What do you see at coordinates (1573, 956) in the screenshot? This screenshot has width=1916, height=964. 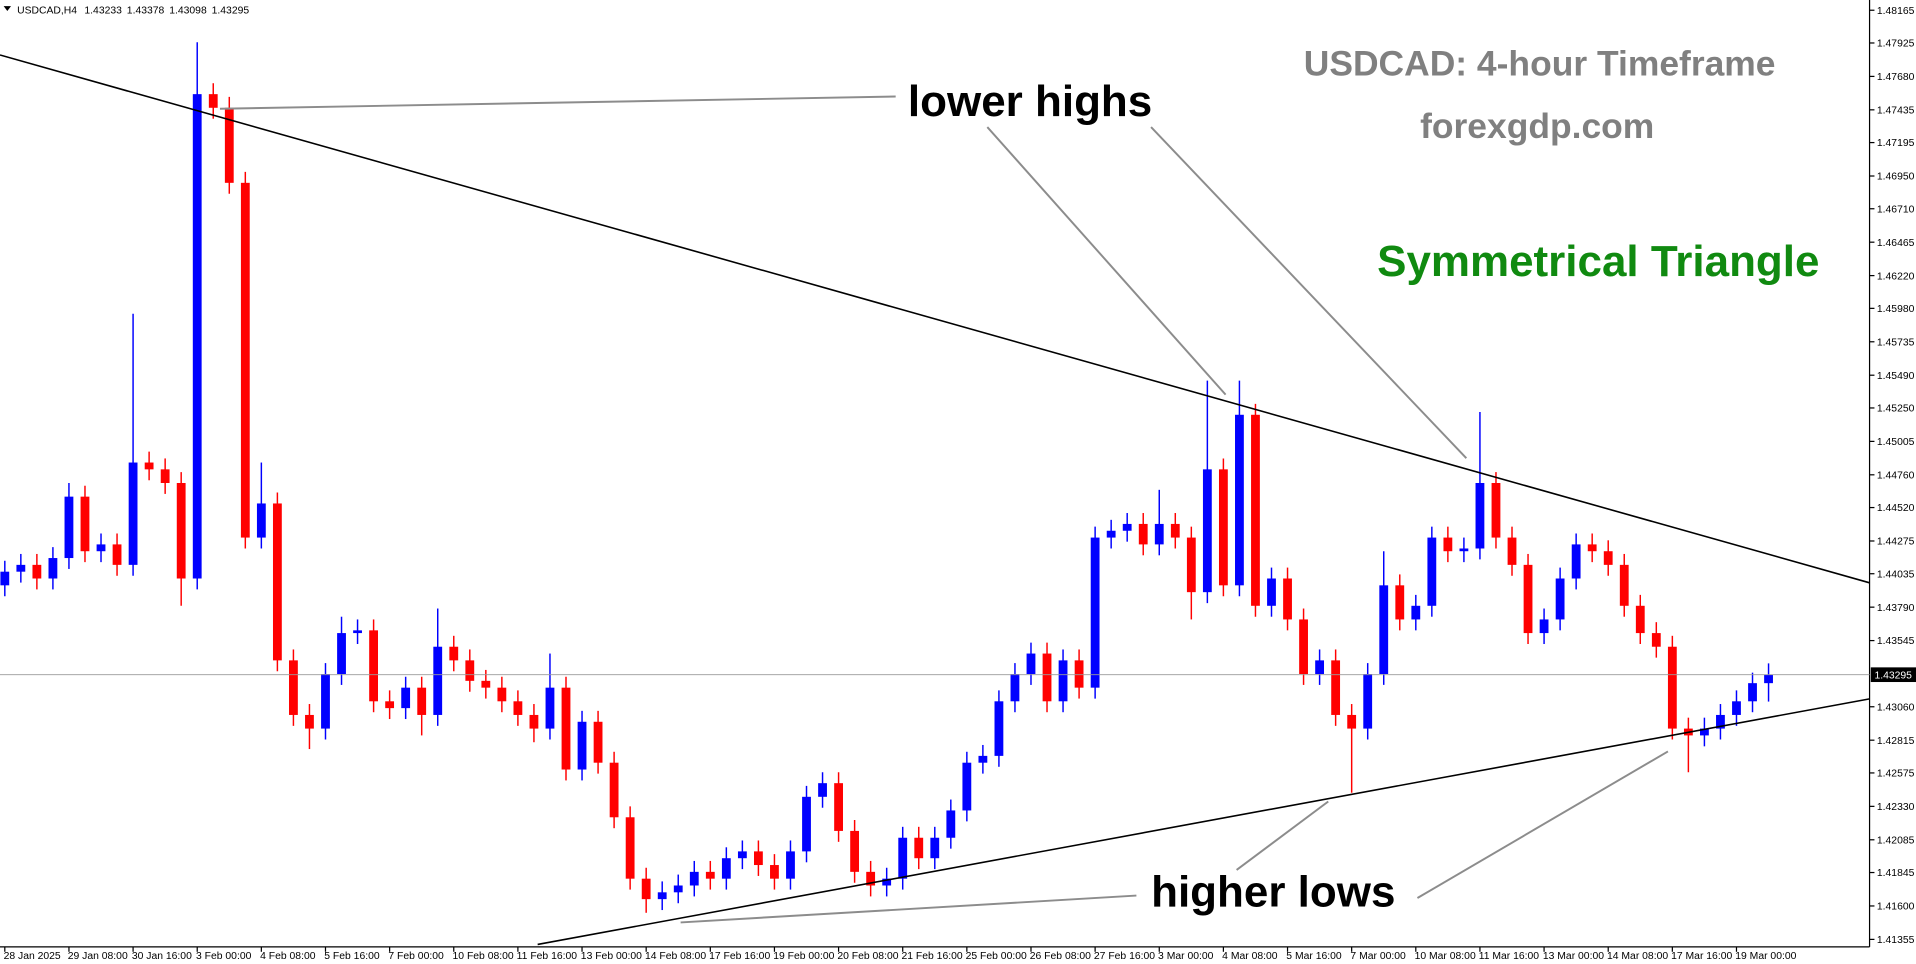 I see `x-tick-label: 13 Mar 00:00` at bounding box center [1573, 956].